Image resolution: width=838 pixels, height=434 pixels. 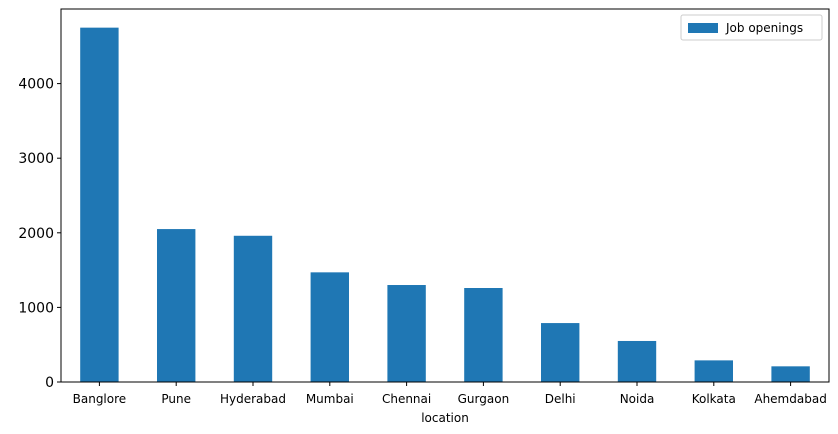 I want to click on x-tick-label: Mumbai, so click(x=330, y=399).